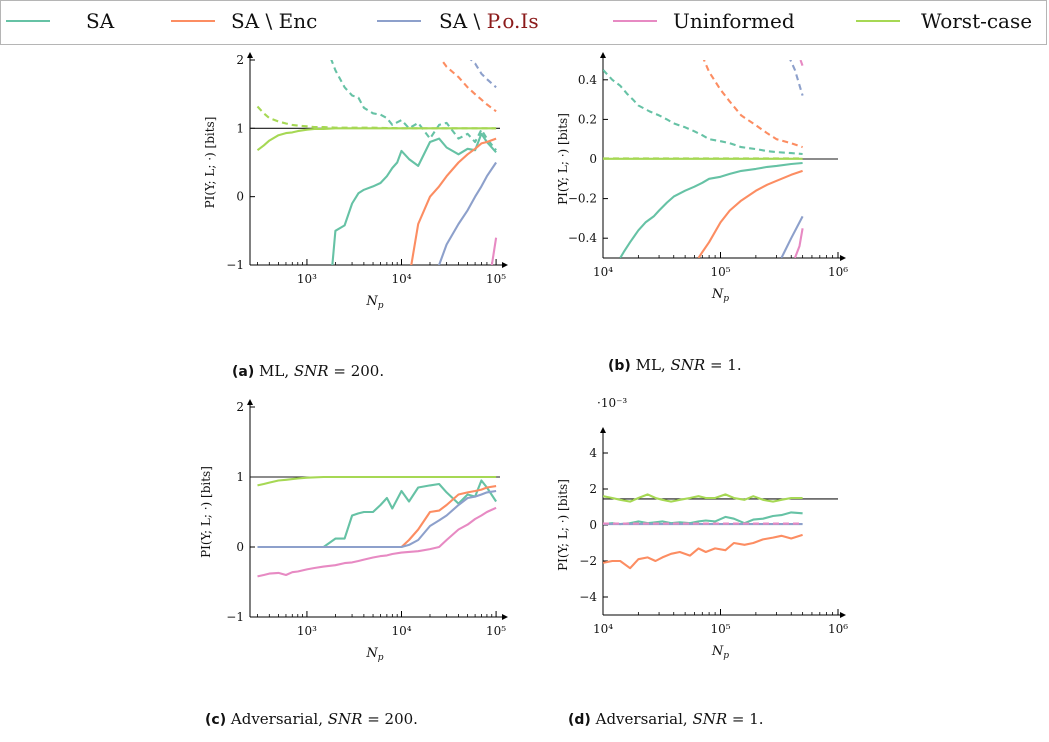 Image resolution: width=1049 pixels, height=742 pixels. I want to click on caption-letter: (d), so click(579, 720).